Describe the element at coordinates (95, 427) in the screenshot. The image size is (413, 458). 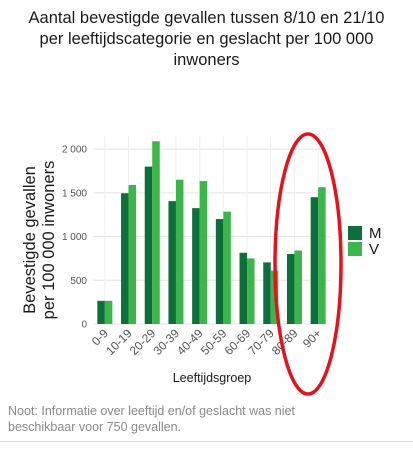
I see `footnote-line-2: beschikbaar voor 750 gevallen.` at that location.